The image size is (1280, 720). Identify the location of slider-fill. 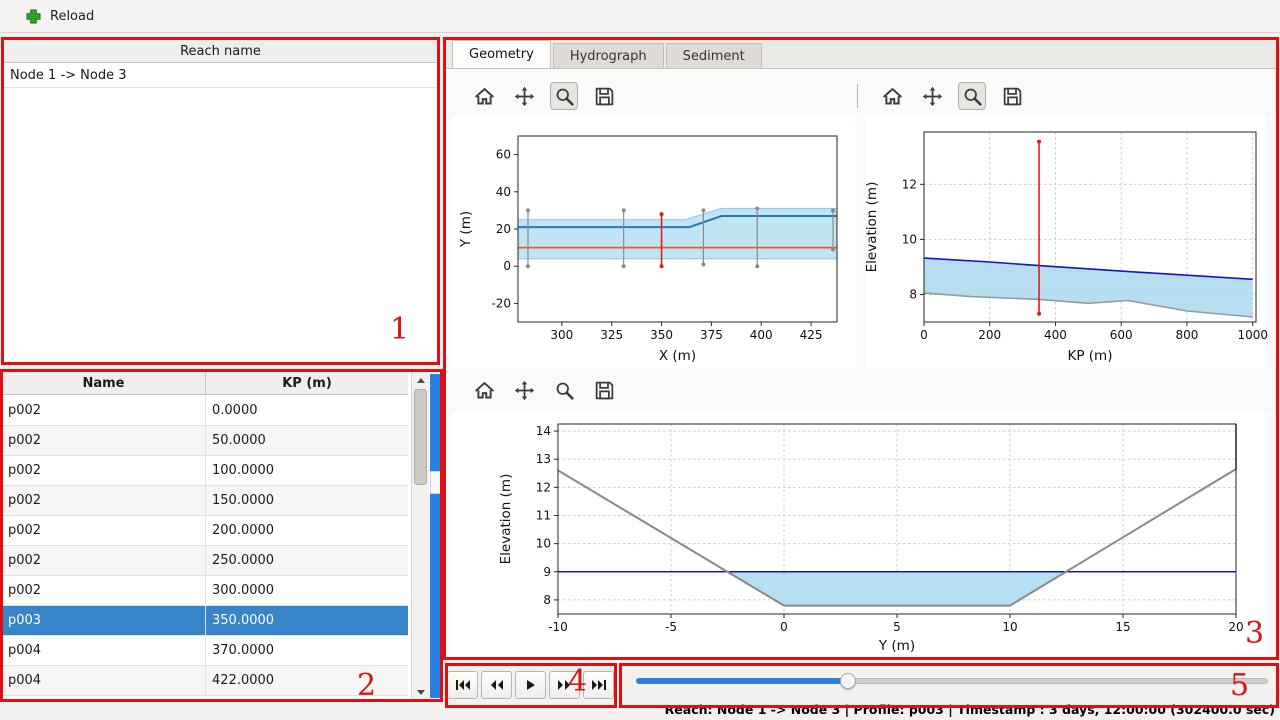
(742, 681).